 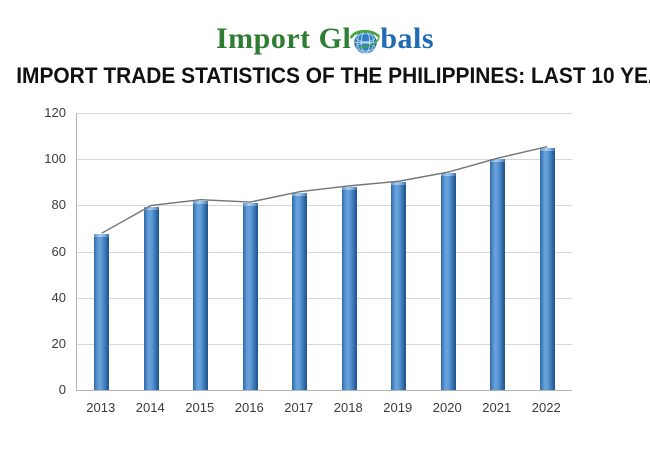 I want to click on bar-2015, so click(x=201, y=295).